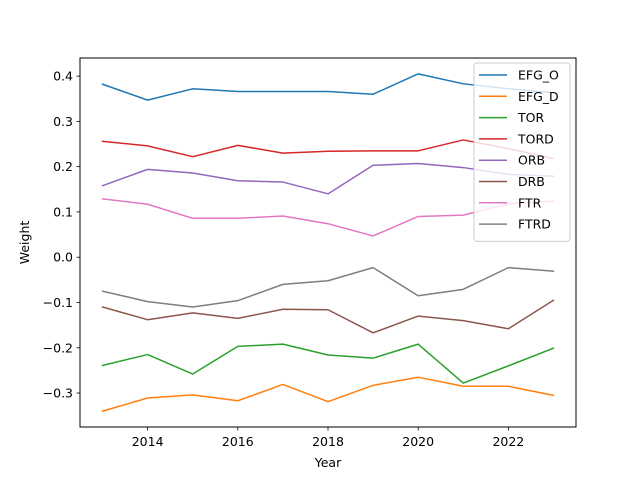  What do you see at coordinates (534, 224) in the screenshot?
I see `legend-label: FTRD` at bounding box center [534, 224].